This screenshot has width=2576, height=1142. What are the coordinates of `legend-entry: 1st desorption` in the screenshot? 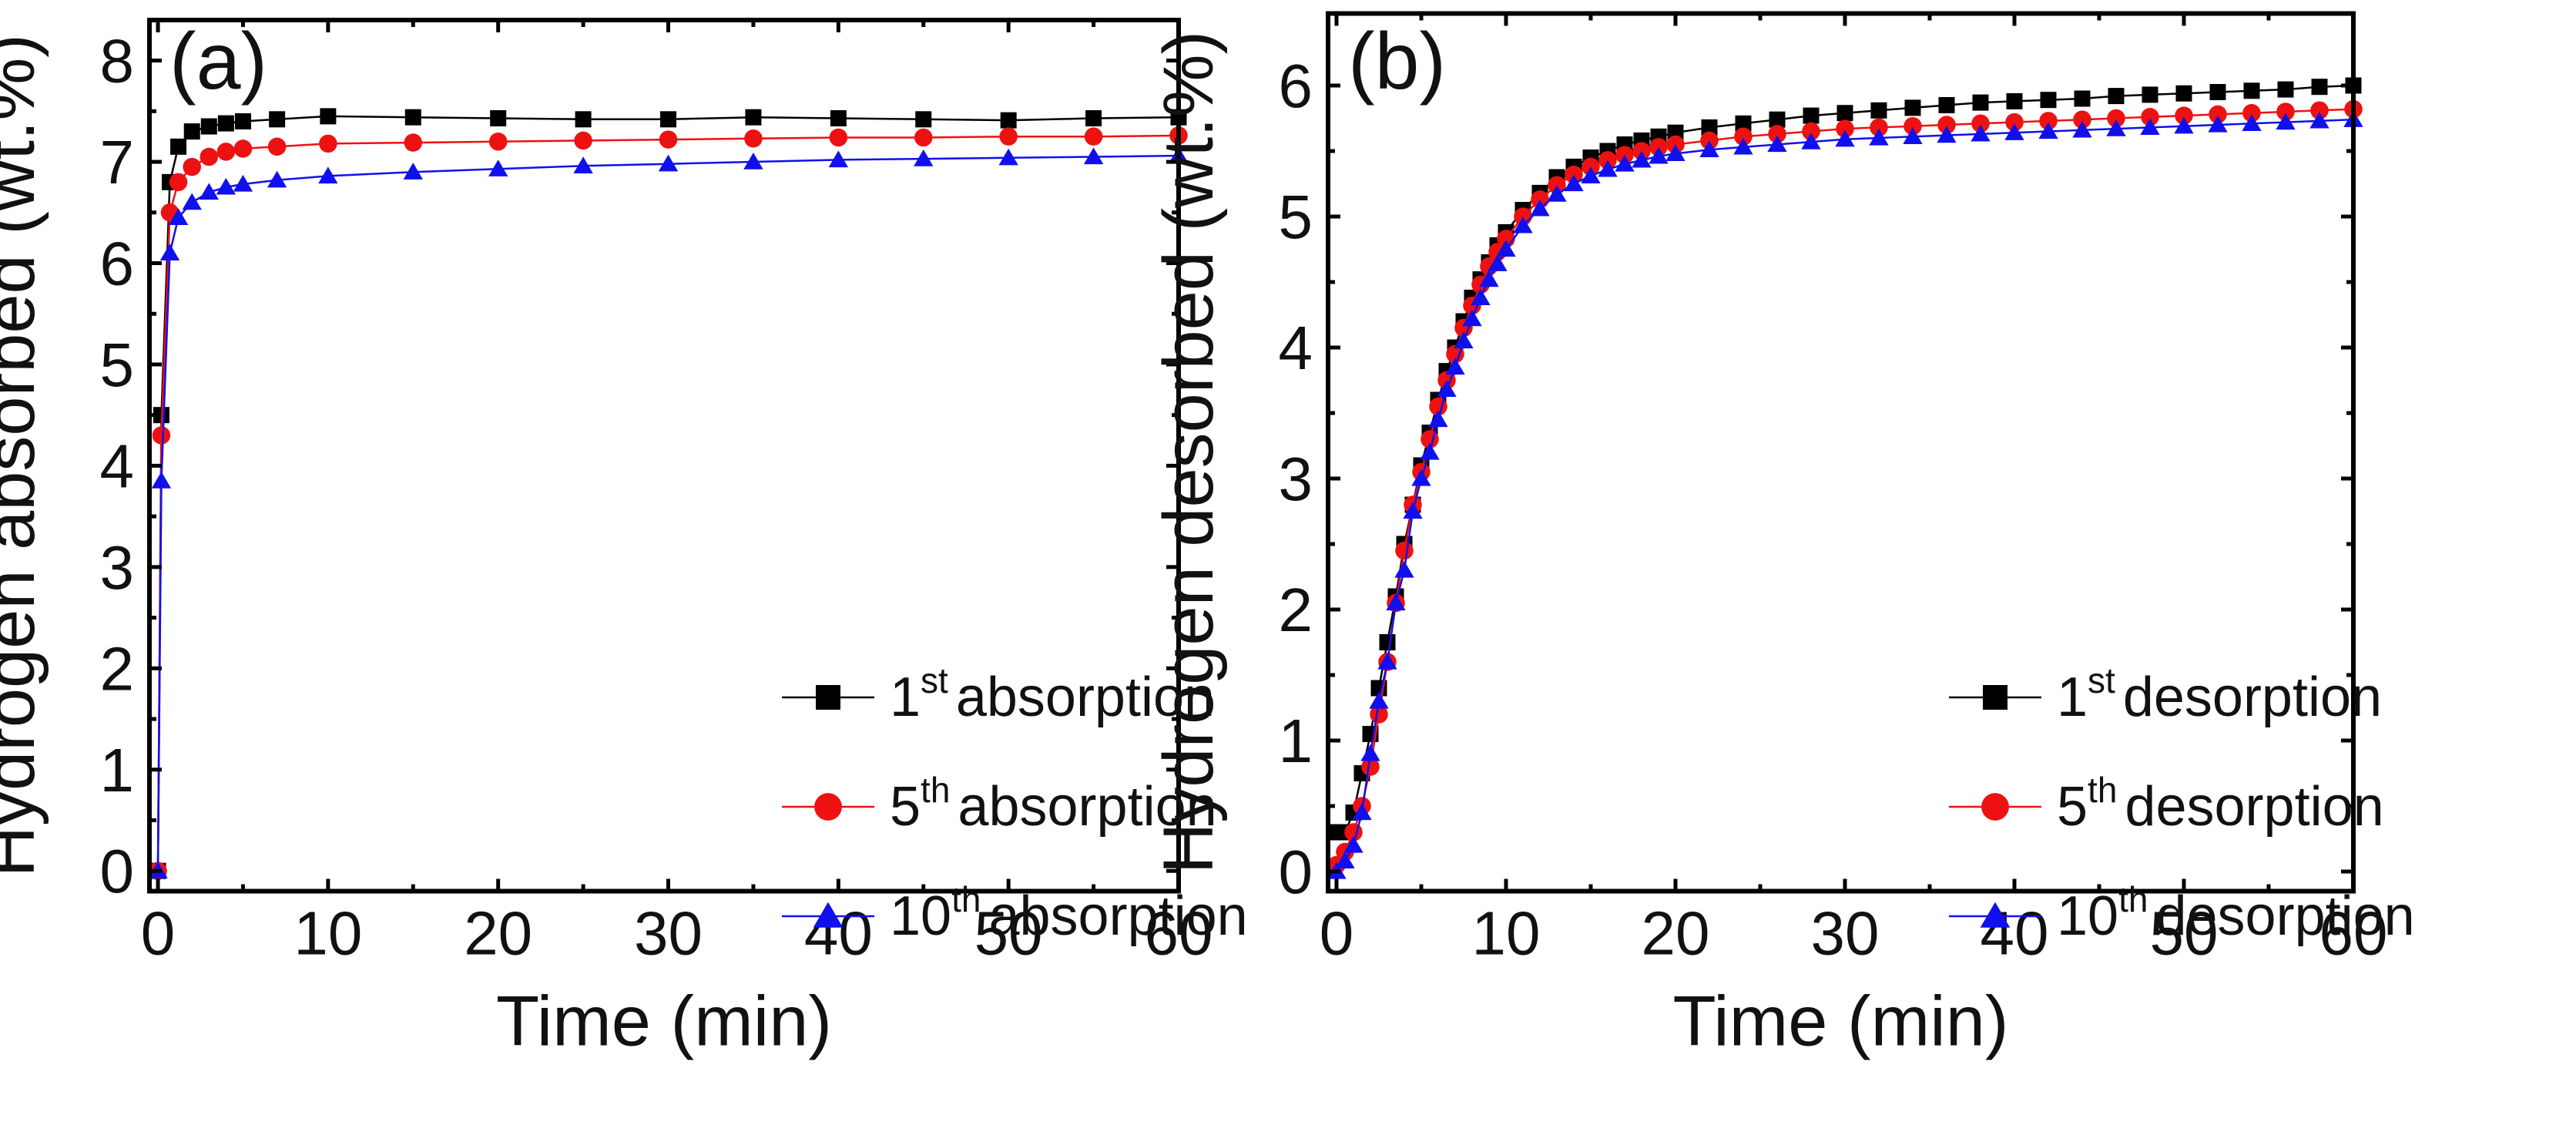 It's located at (2165, 694).